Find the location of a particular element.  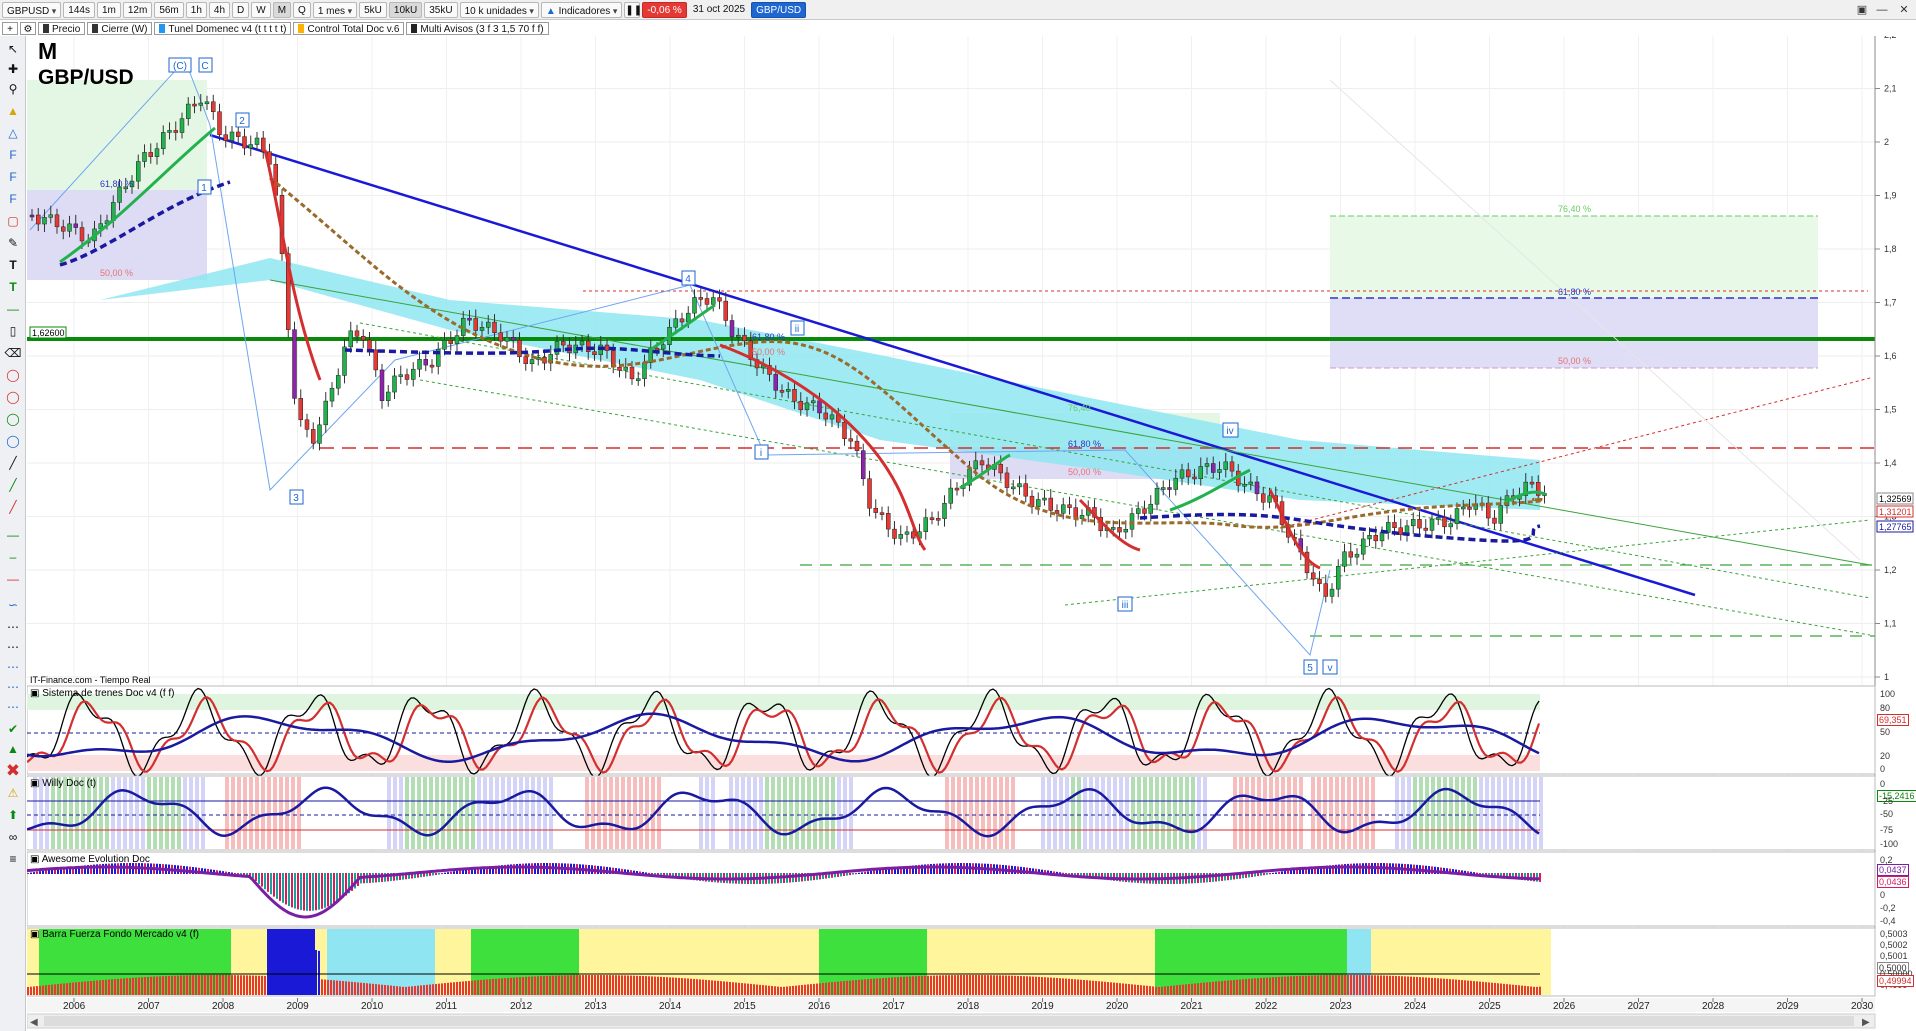

link-icon: ∞ is located at coordinates (13, 837).